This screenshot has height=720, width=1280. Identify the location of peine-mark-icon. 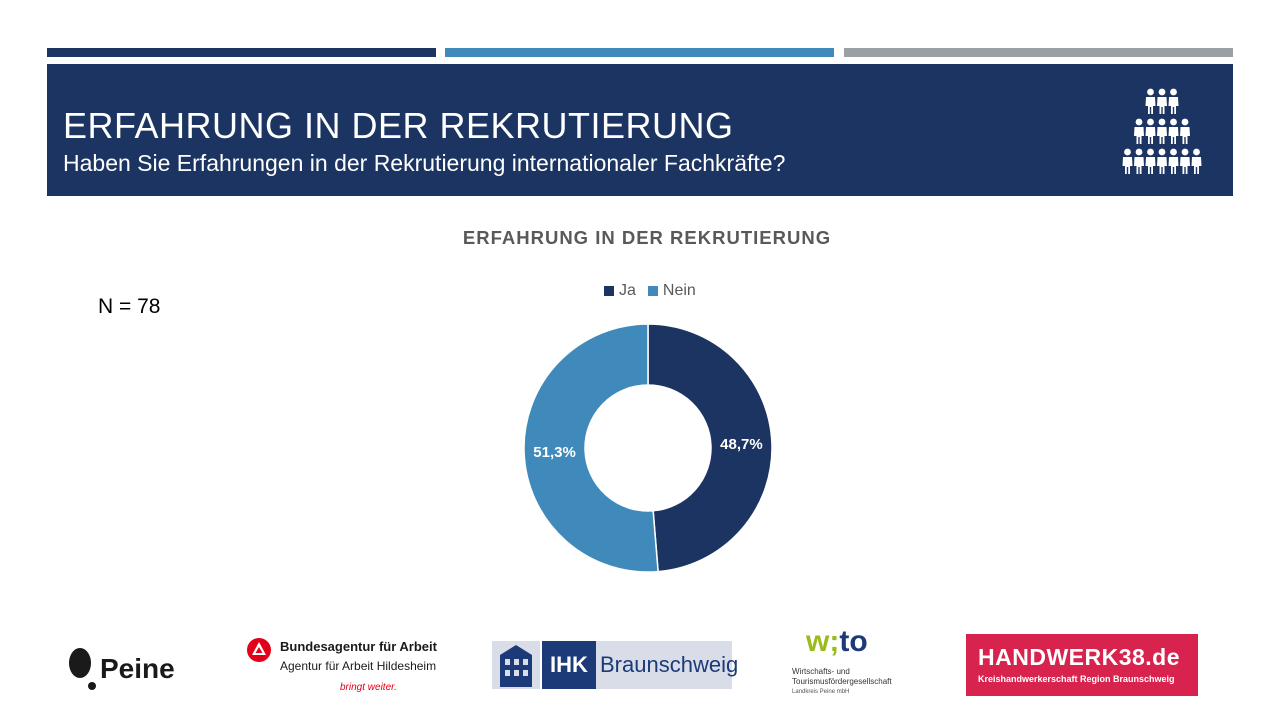
(82, 669).